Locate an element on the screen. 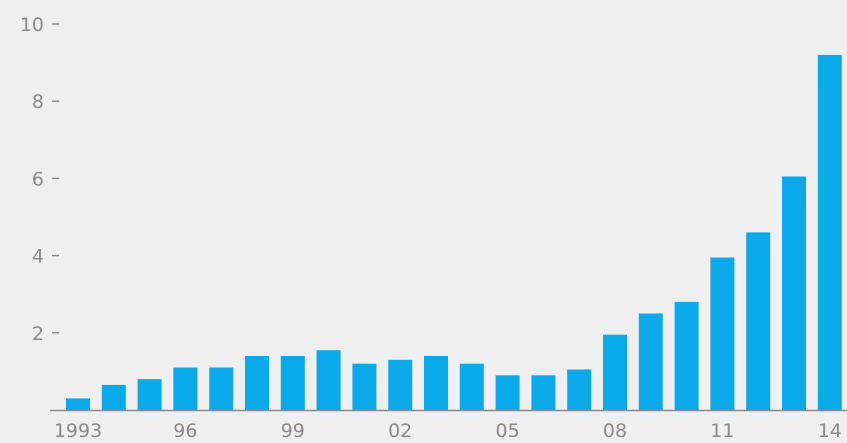  bar-2009 is located at coordinates (650, 361).